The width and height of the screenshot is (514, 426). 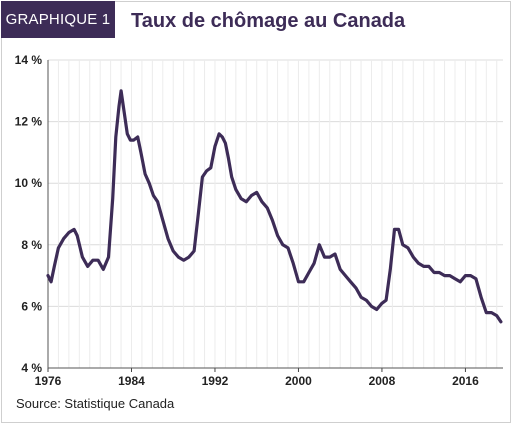 What do you see at coordinates (29, 122) in the screenshot?
I see `y-tick-label: 12 %` at bounding box center [29, 122].